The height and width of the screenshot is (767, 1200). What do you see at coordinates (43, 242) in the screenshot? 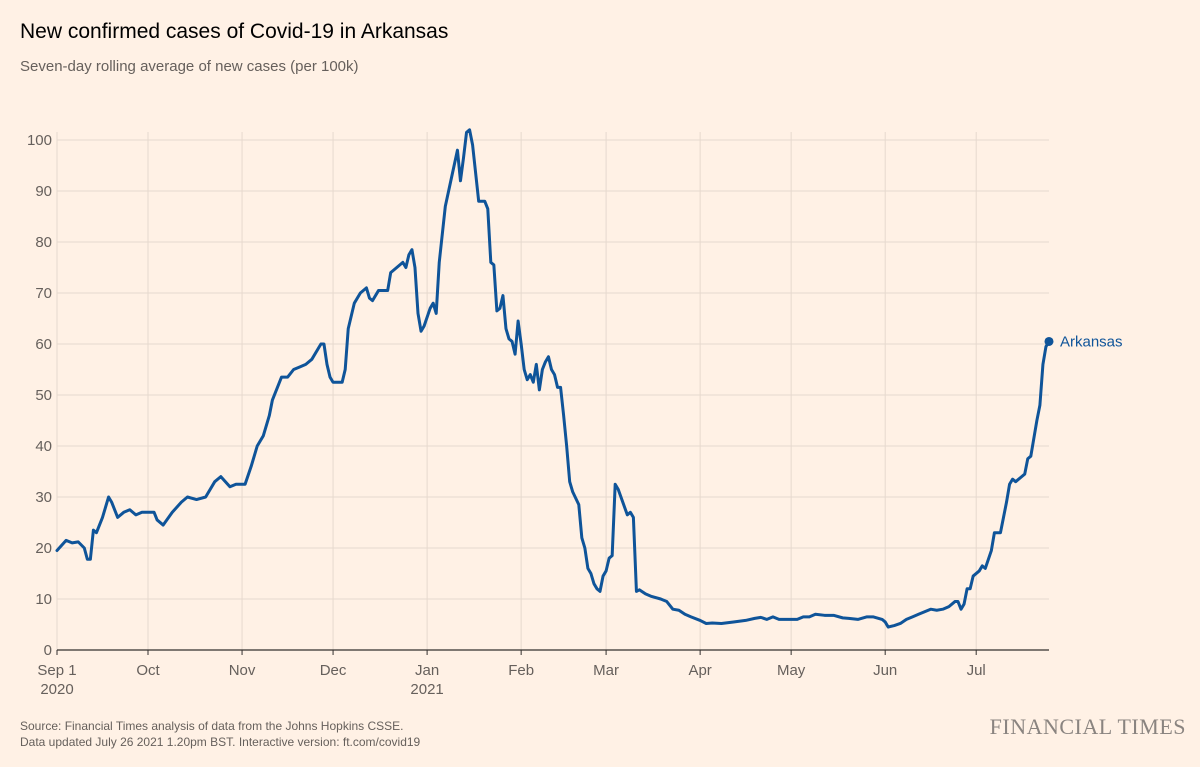
I see `y-tick-label: 80` at bounding box center [43, 242].